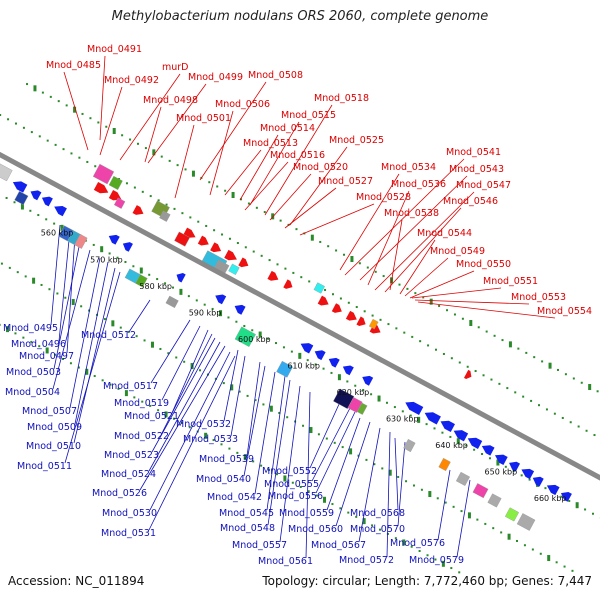 The image size is (600, 600). What do you see at coordinates (46, 356) in the screenshot?
I see `gene-label: Mnod_0497` at bounding box center [46, 356].